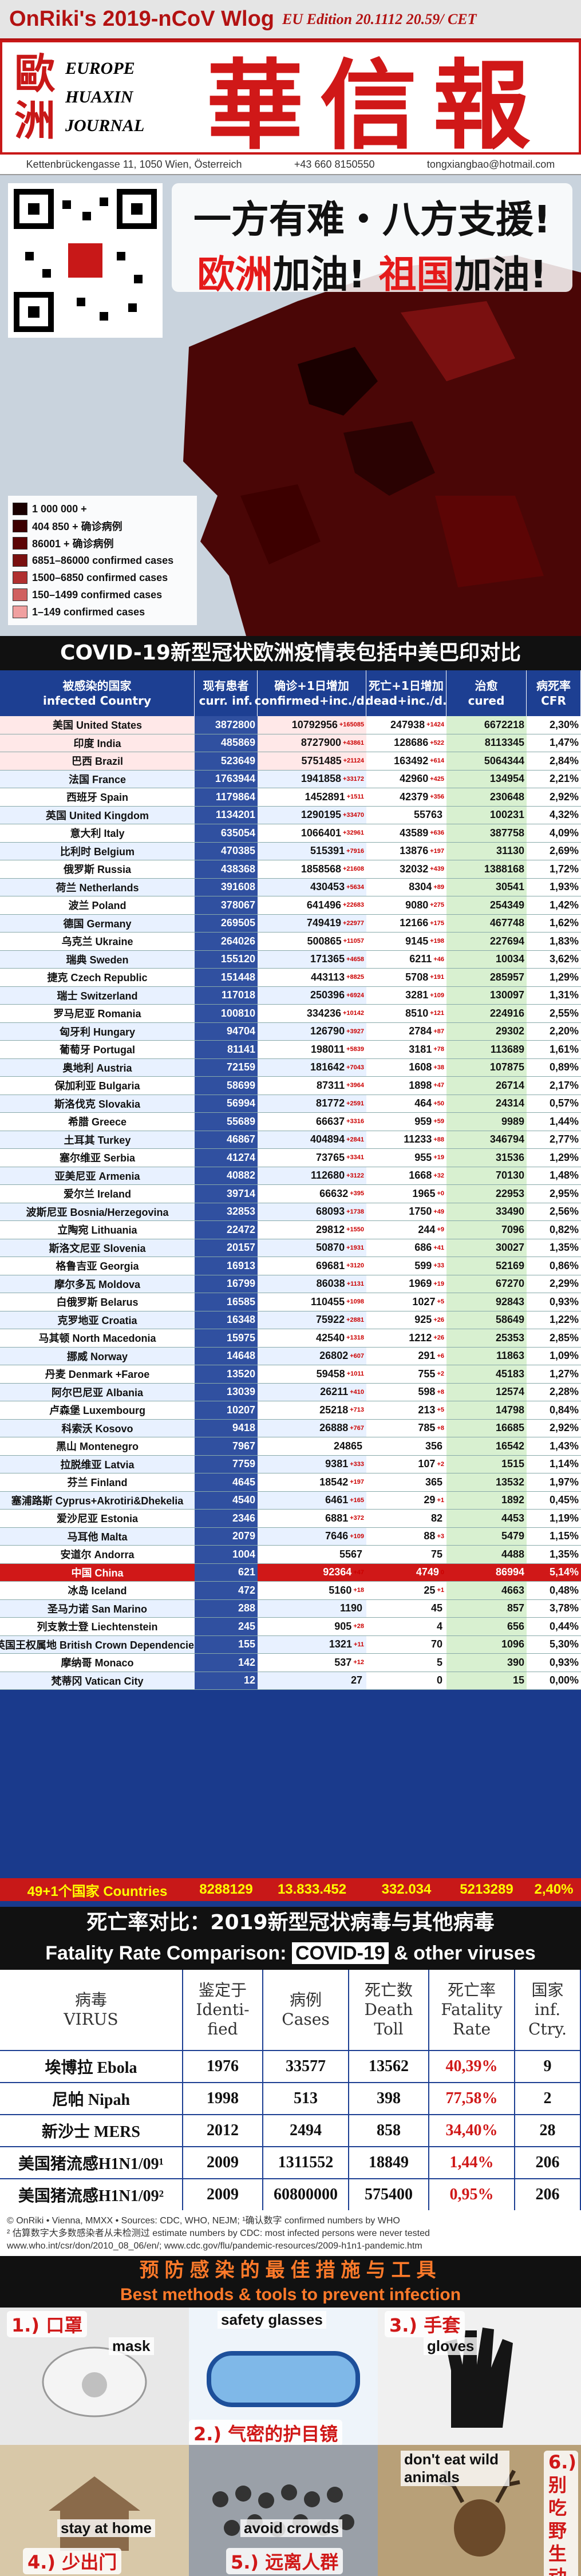  Describe the element at coordinates (312, 1013) in the screenshot. I see `confirmed-cell: 334236 +10142` at that location.